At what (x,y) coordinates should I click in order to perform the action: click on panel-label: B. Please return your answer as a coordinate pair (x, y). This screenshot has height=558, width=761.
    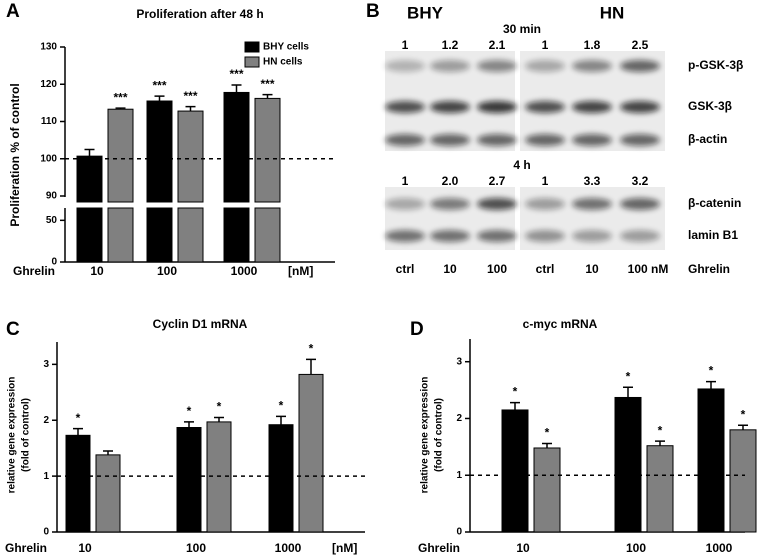
    Looking at the image, I should click on (373, 11).